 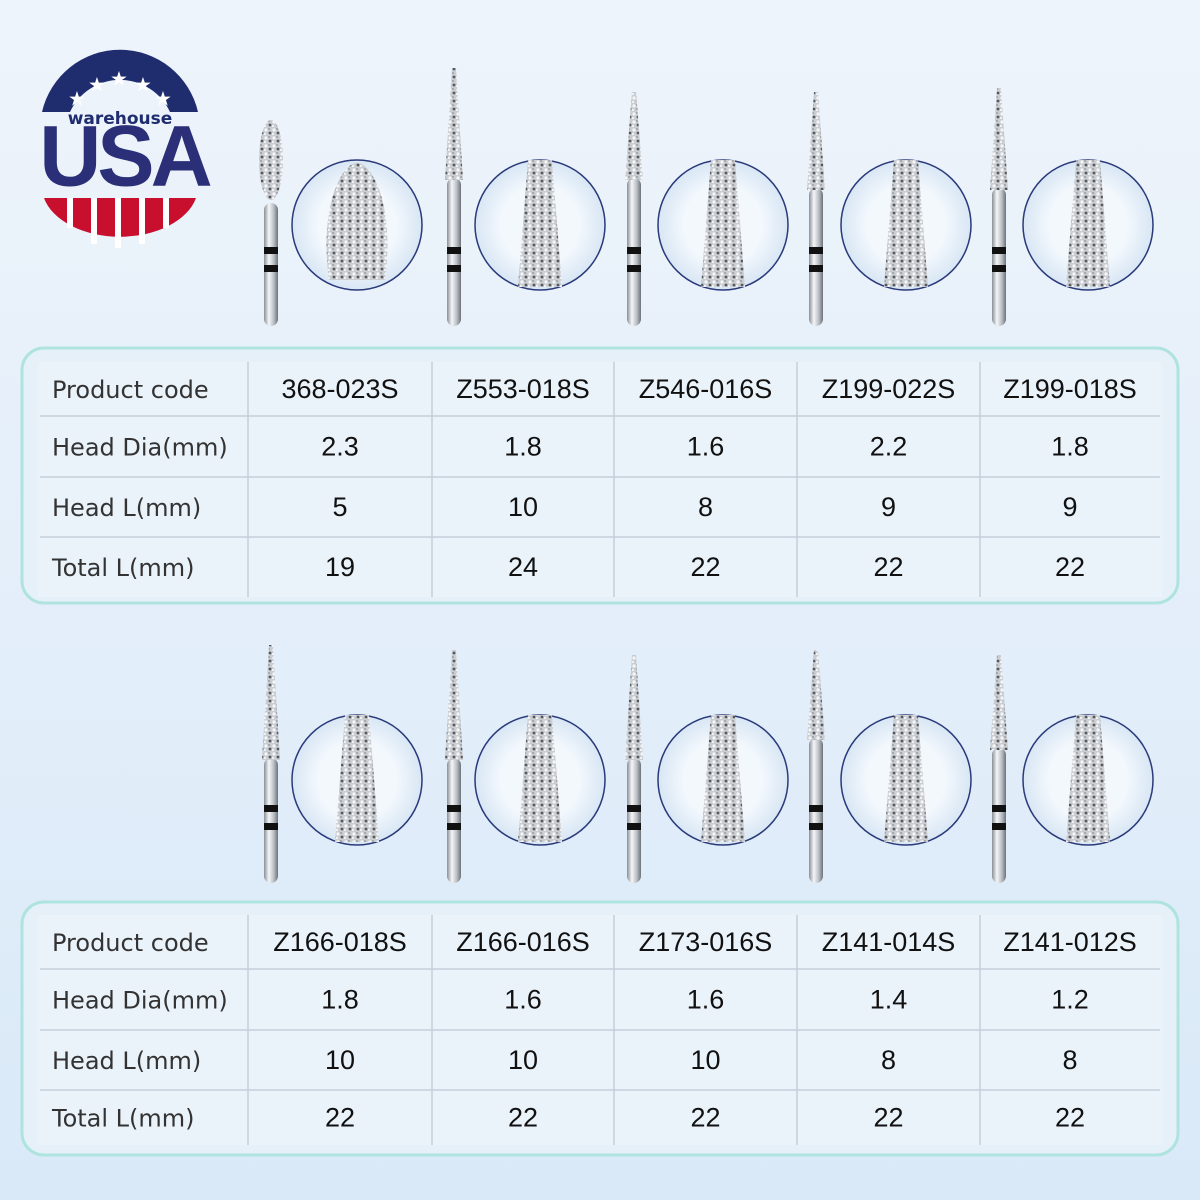 What do you see at coordinates (120, 119) in the screenshot?
I see `logo-caption: warehouse` at bounding box center [120, 119].